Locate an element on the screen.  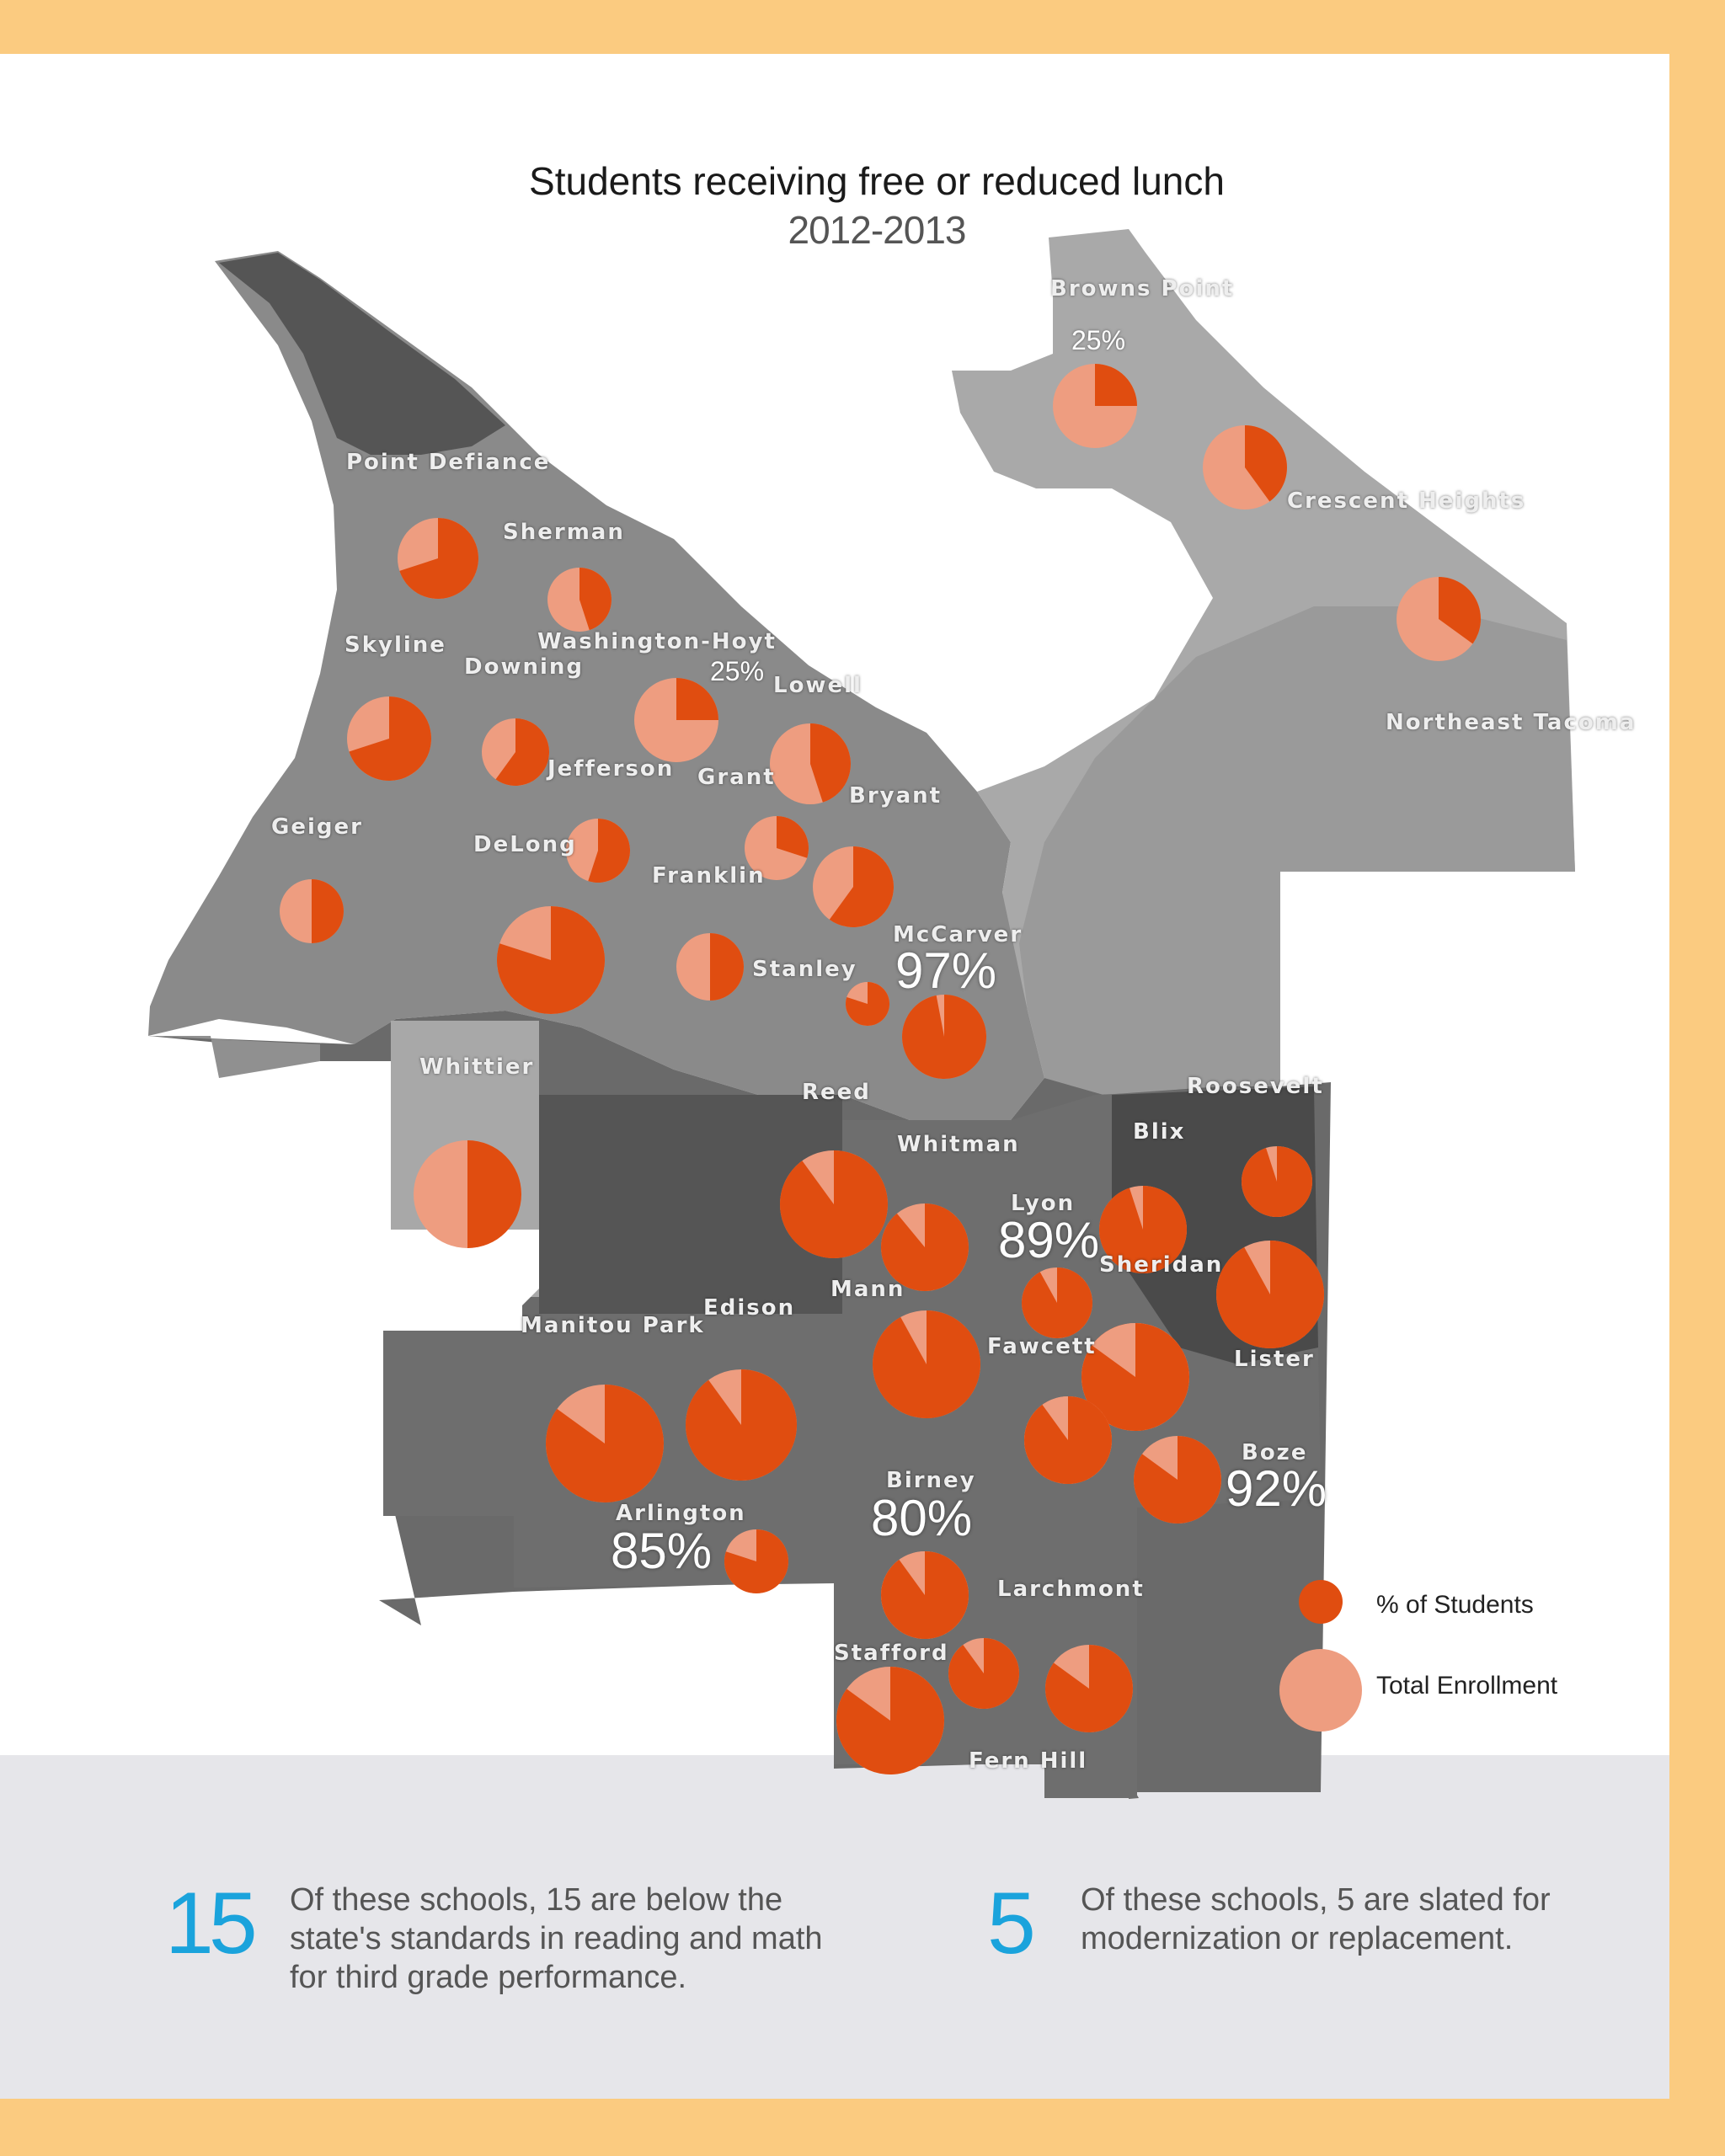
pie-students-mann is located at coordinates (926, 1364).